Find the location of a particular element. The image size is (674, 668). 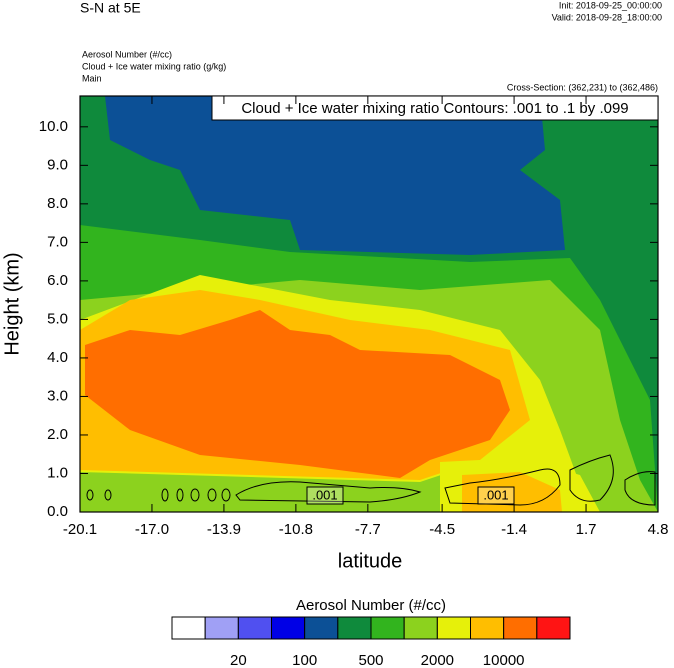

y-tick-label: 3.0 is located at coordinates (57, 395).